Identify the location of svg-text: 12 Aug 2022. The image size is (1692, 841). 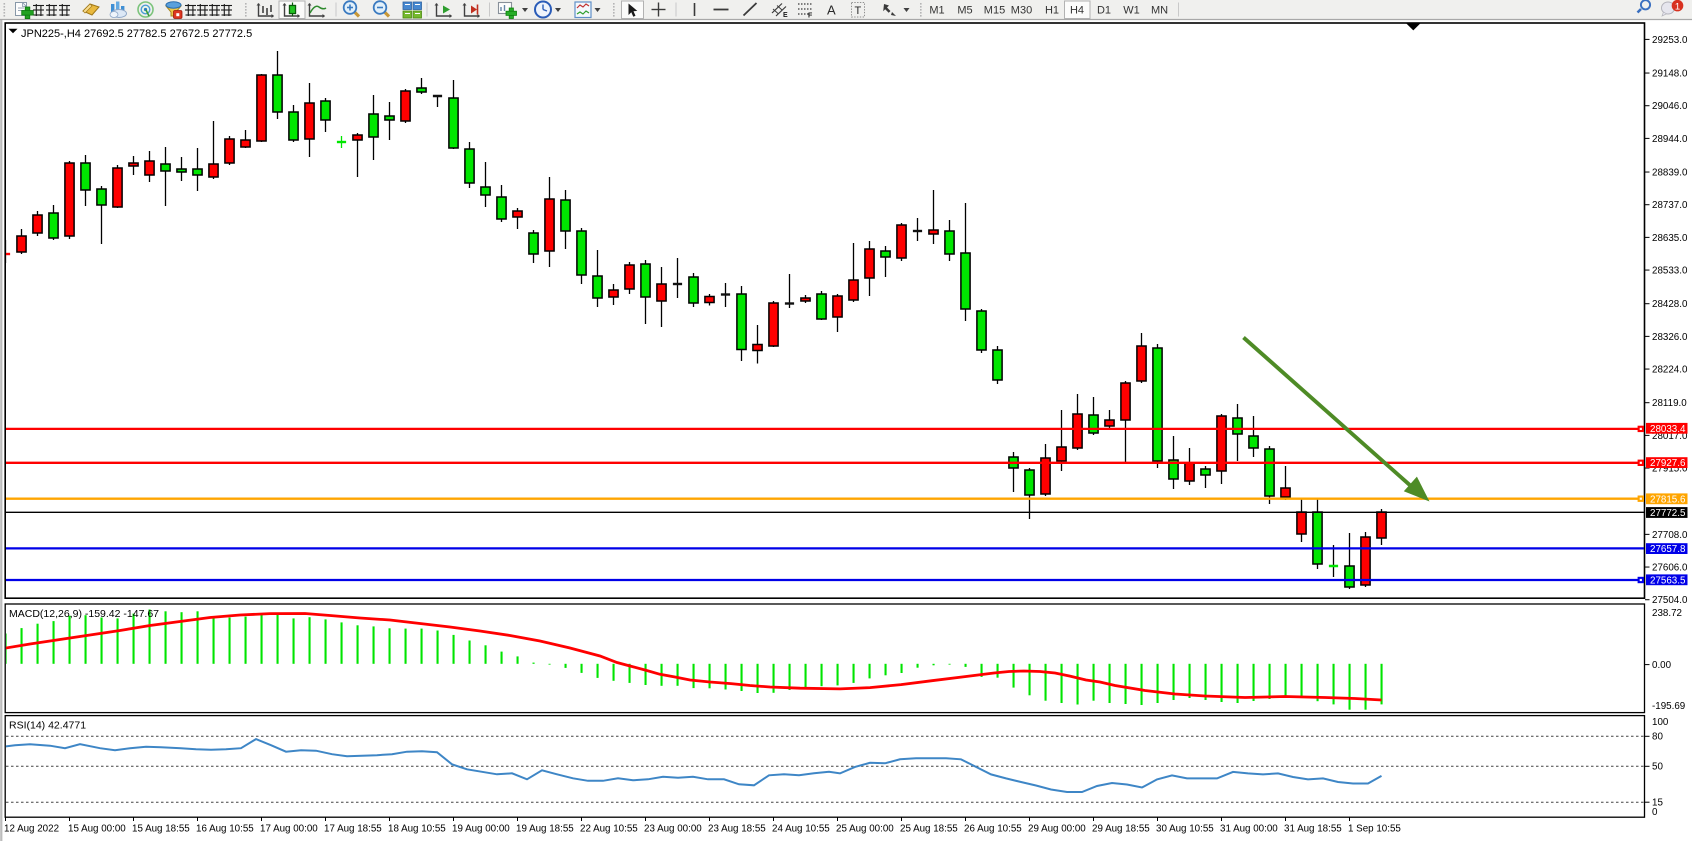
(31, 829).